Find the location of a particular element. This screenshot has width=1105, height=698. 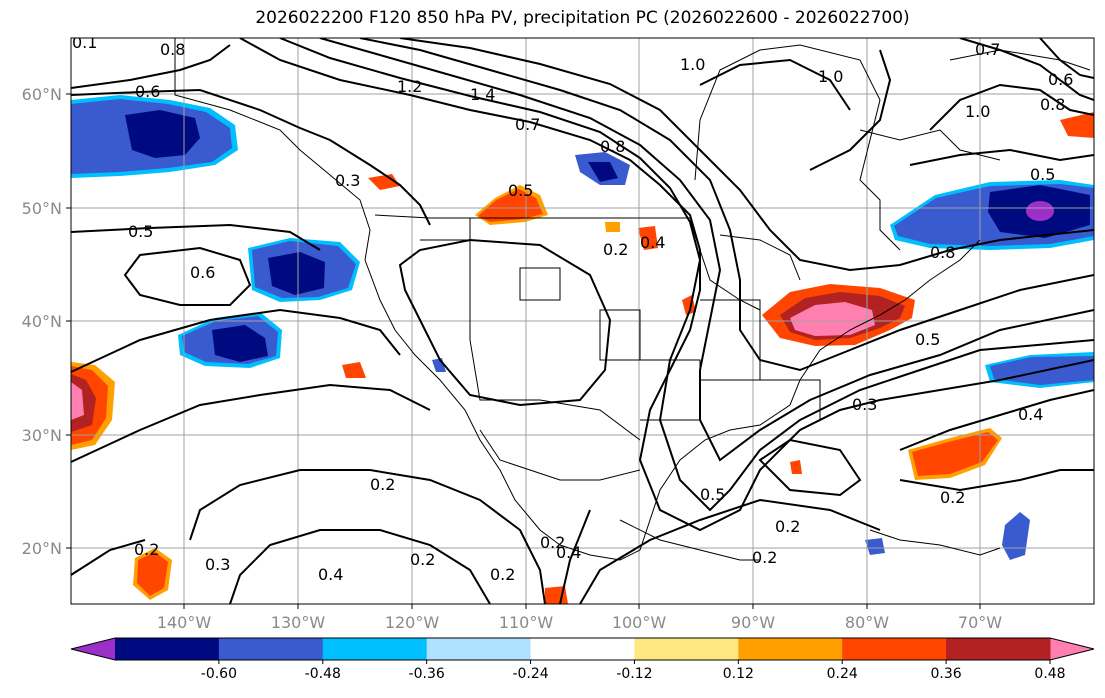

lat-label: 50°N is located at coordinates (42, 208).